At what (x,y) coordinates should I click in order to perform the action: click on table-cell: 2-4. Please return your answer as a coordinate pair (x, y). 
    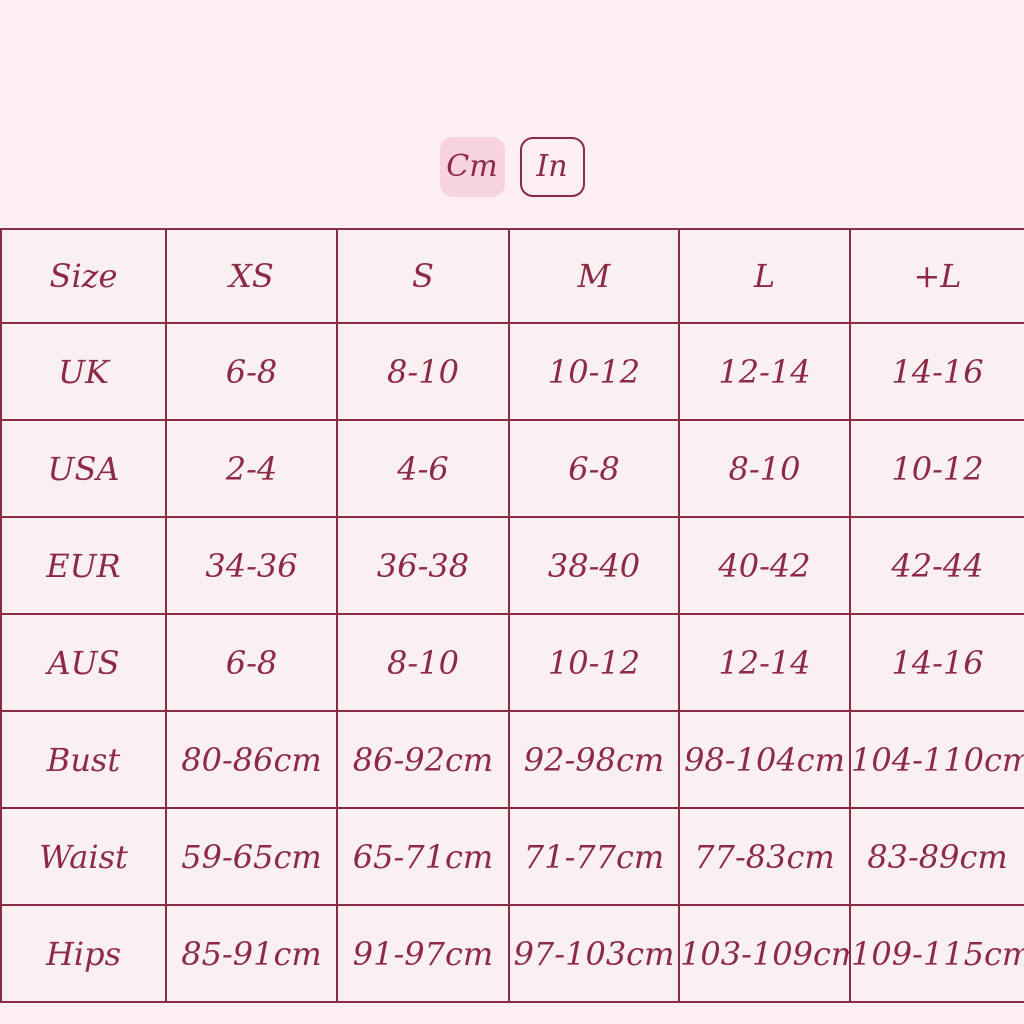
    Looking at the image, I should click on (251, 468).